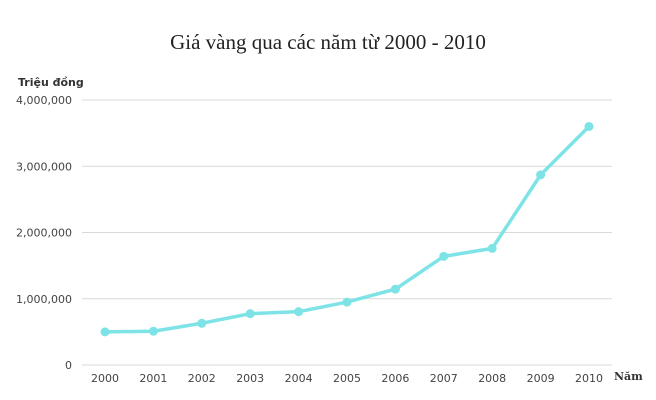 The height and width of the screenshot is (400, 656). I want to click on x-tick-label: 2006, so click(395, 378).